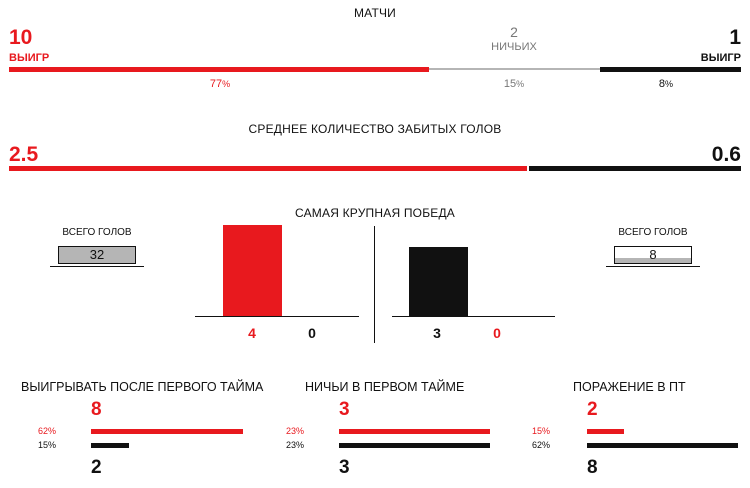  What do you see at coordinates (294, 445) in the screenshot?
I see `halftime-draw-bottom-pct: 23%` at bounding box center [294, 445].